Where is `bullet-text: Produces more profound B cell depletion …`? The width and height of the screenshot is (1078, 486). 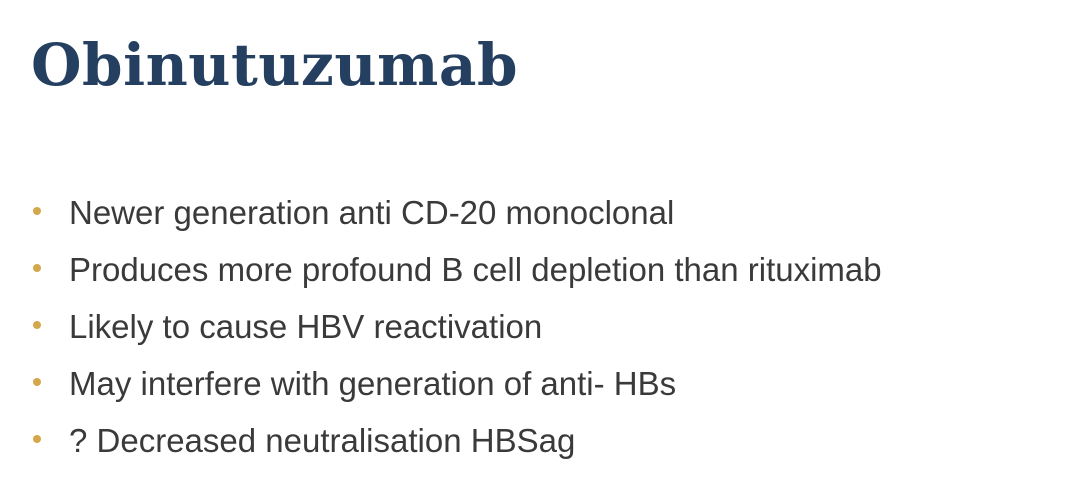 bullet-text: Produces more profound B cell depletion … is located at coordinates (475, 269).